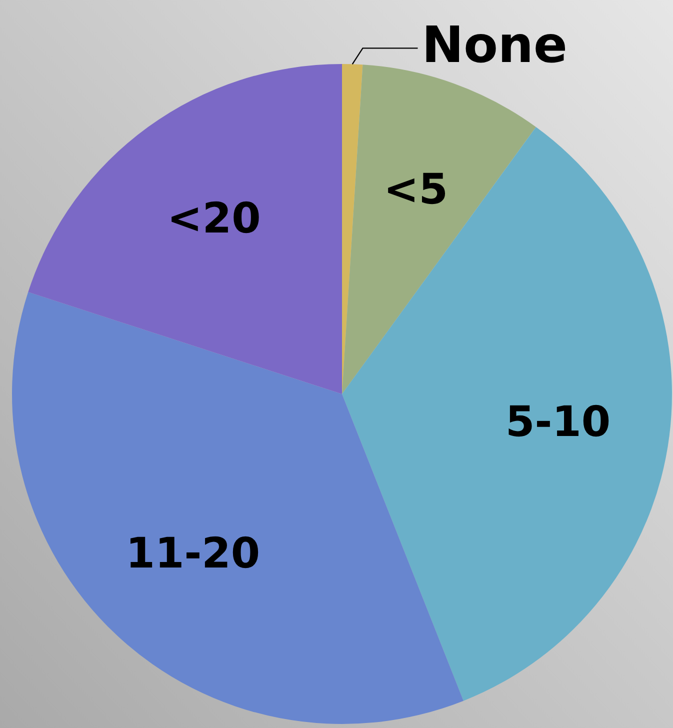 This screenshot has width=673, height=728. I want to click on pie-slice, so click(439, 229).